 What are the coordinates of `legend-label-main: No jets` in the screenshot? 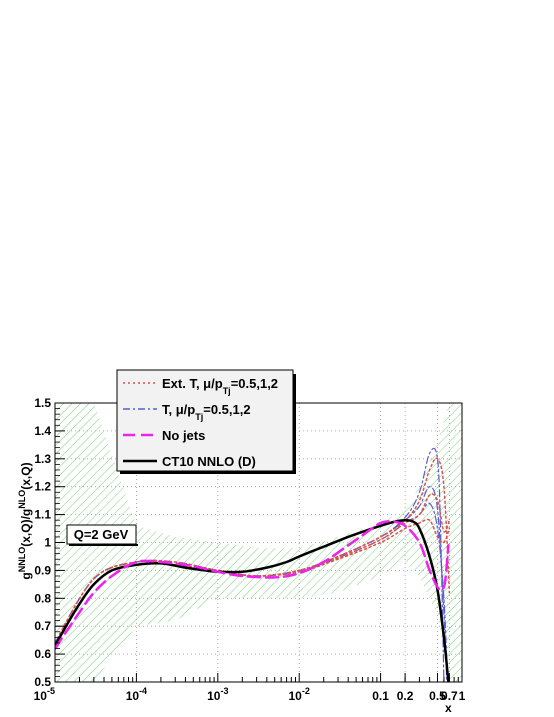 It's located at (183, 435).